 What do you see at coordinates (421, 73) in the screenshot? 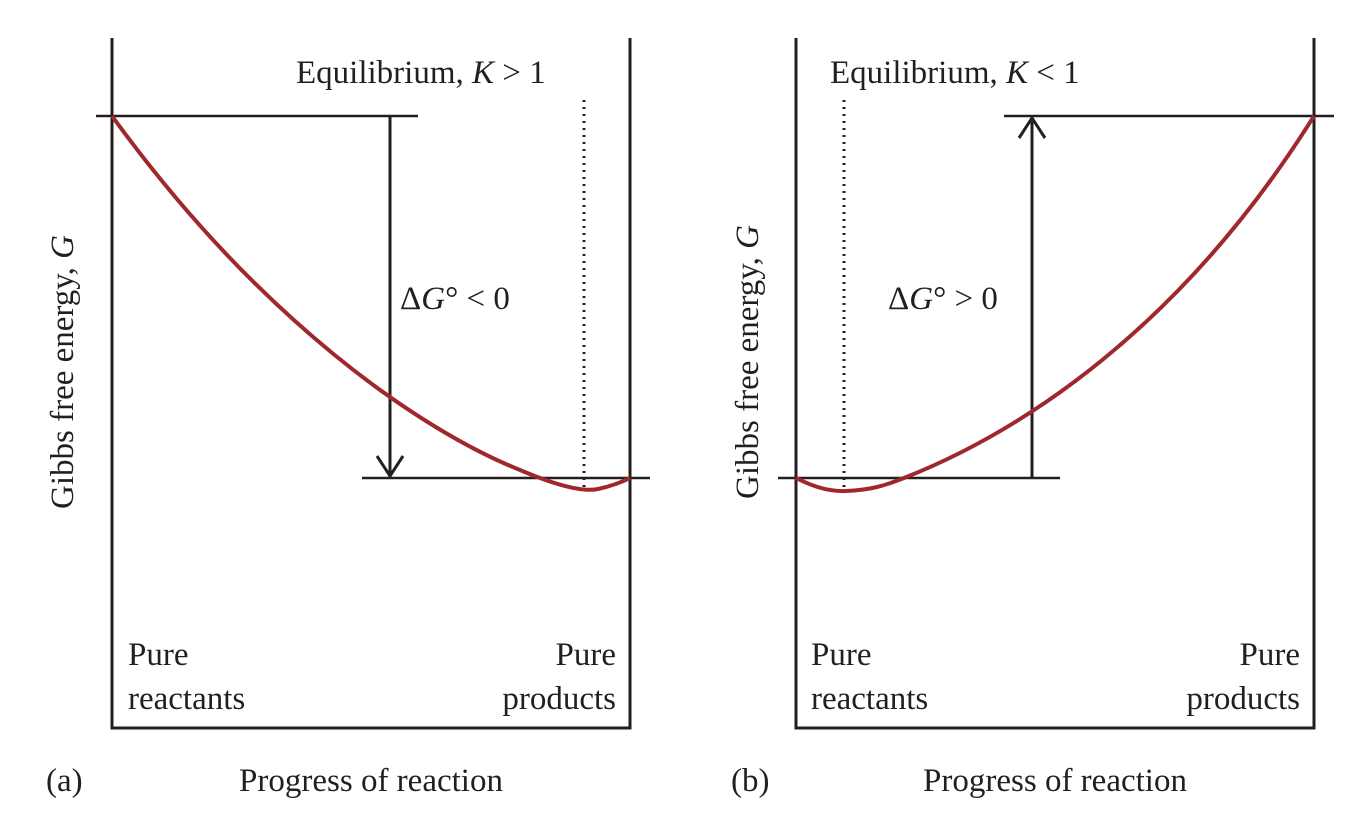
I see `panel-a-equilibrium-label: Equilibrium, K > 1` at bounding box center [421, 73].